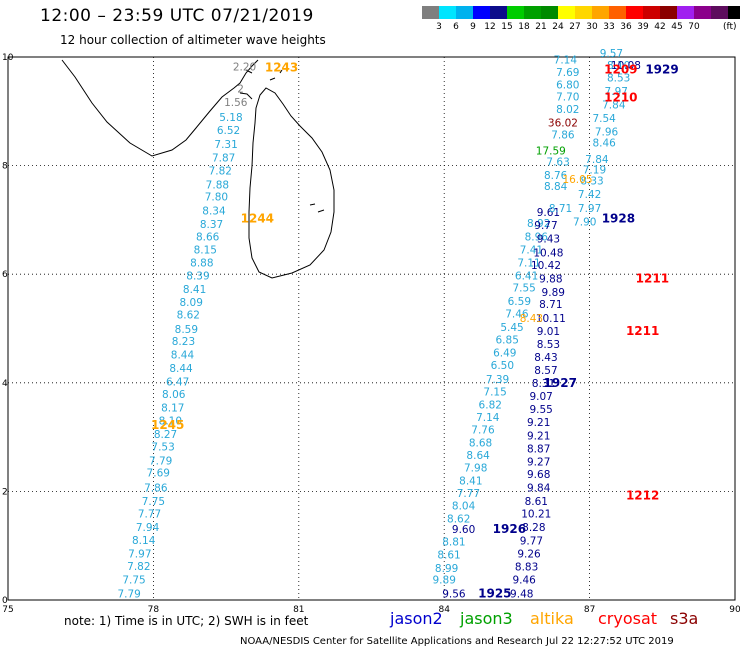 The image size is (740, 650). Describe the element at coordinates (453, 543) in the screenshot. I see `swh-value: 8.81` at that location.